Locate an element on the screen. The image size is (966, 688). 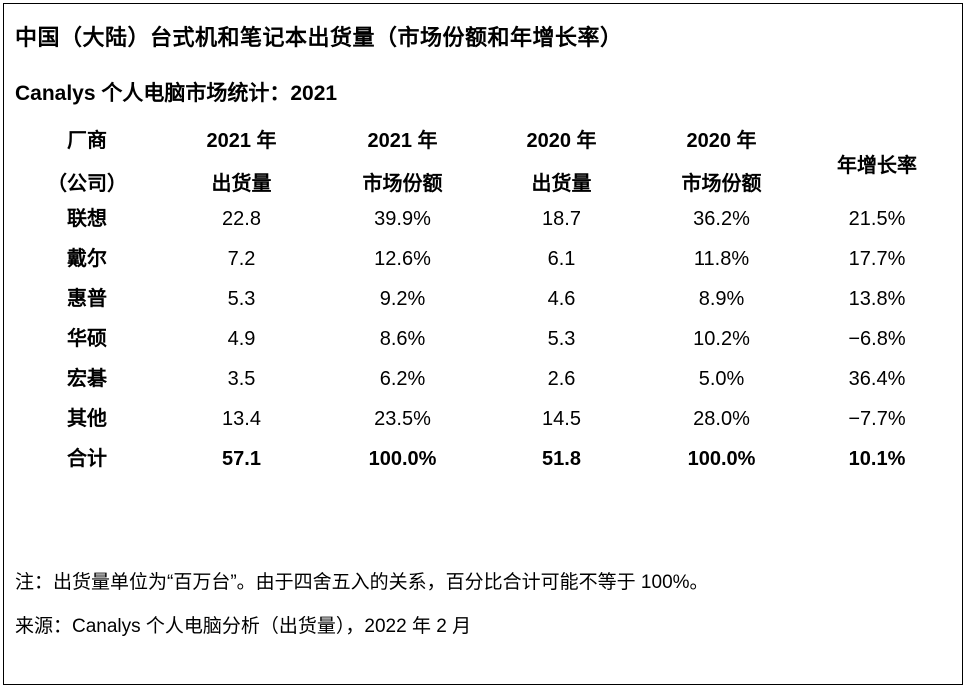
growth-cell: 36.4% is located at coordinates (877, 379).